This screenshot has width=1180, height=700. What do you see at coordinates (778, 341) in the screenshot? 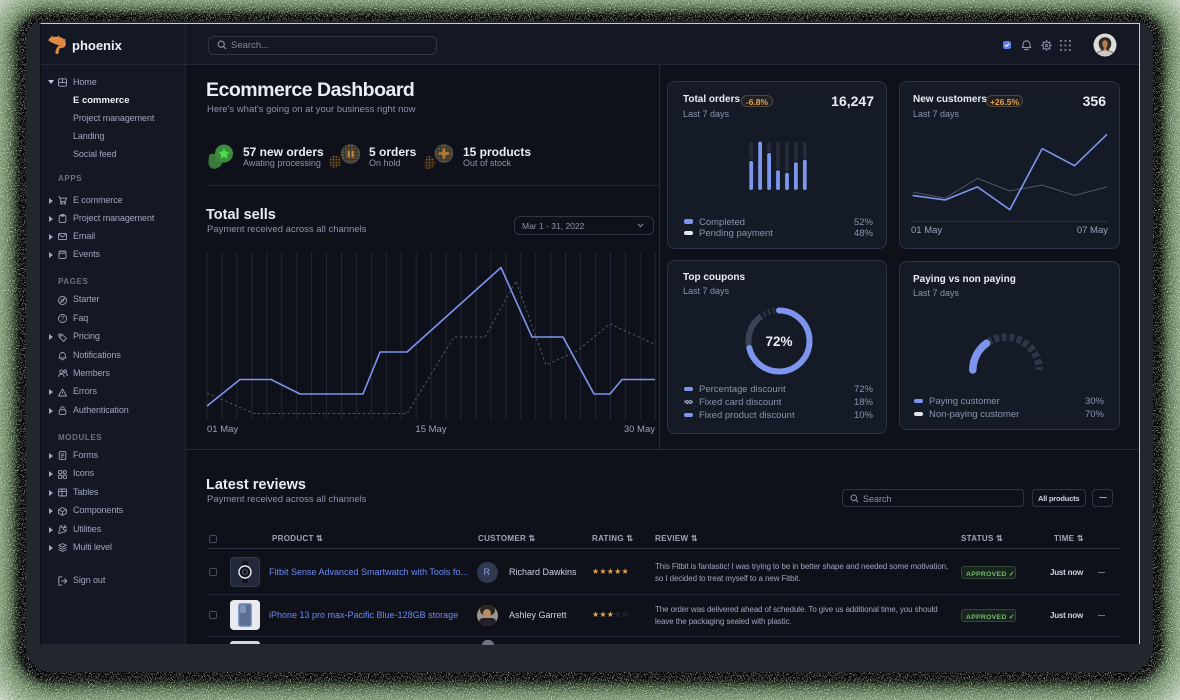
I see `svg-text: 72%` at bounding box center [778, 341].